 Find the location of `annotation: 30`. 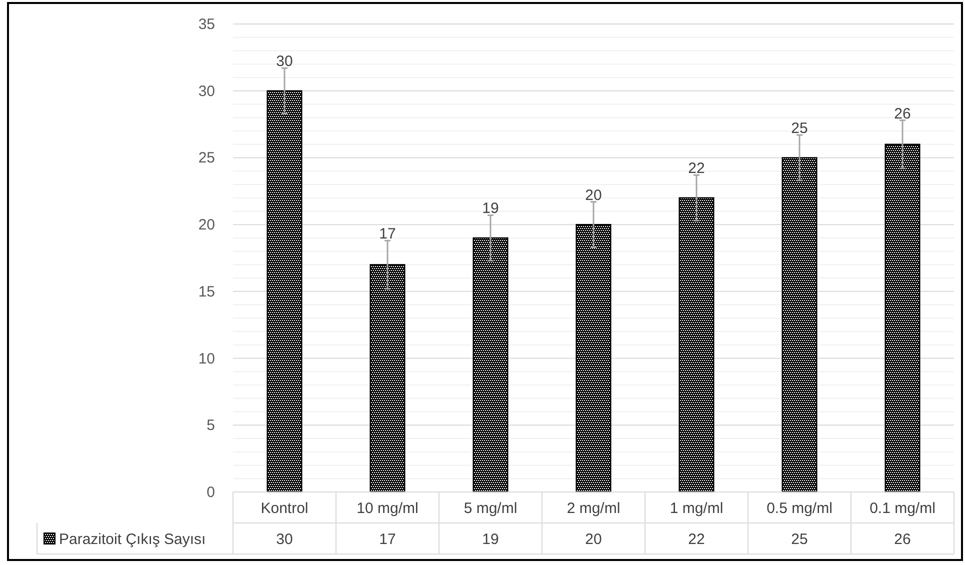

annotation: 30 is located at coordinates (284, 61).